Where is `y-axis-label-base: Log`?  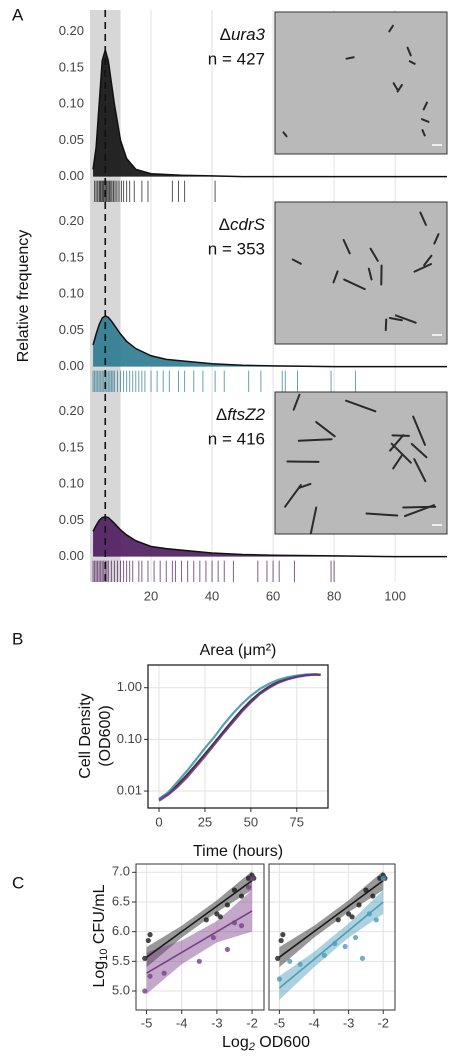
y-axis-label-base: Log is located at coordinates (99, 974).